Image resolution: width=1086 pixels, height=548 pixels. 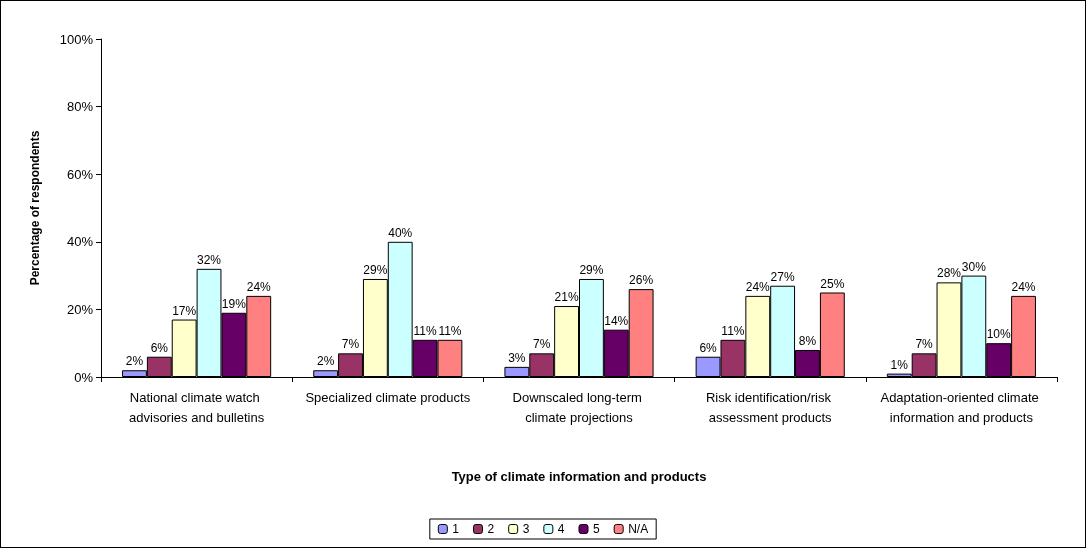 What do you see at coordinates (566, 297) in the screenshot?
I see `data-label: 21%` at bounding box center [566, 297].